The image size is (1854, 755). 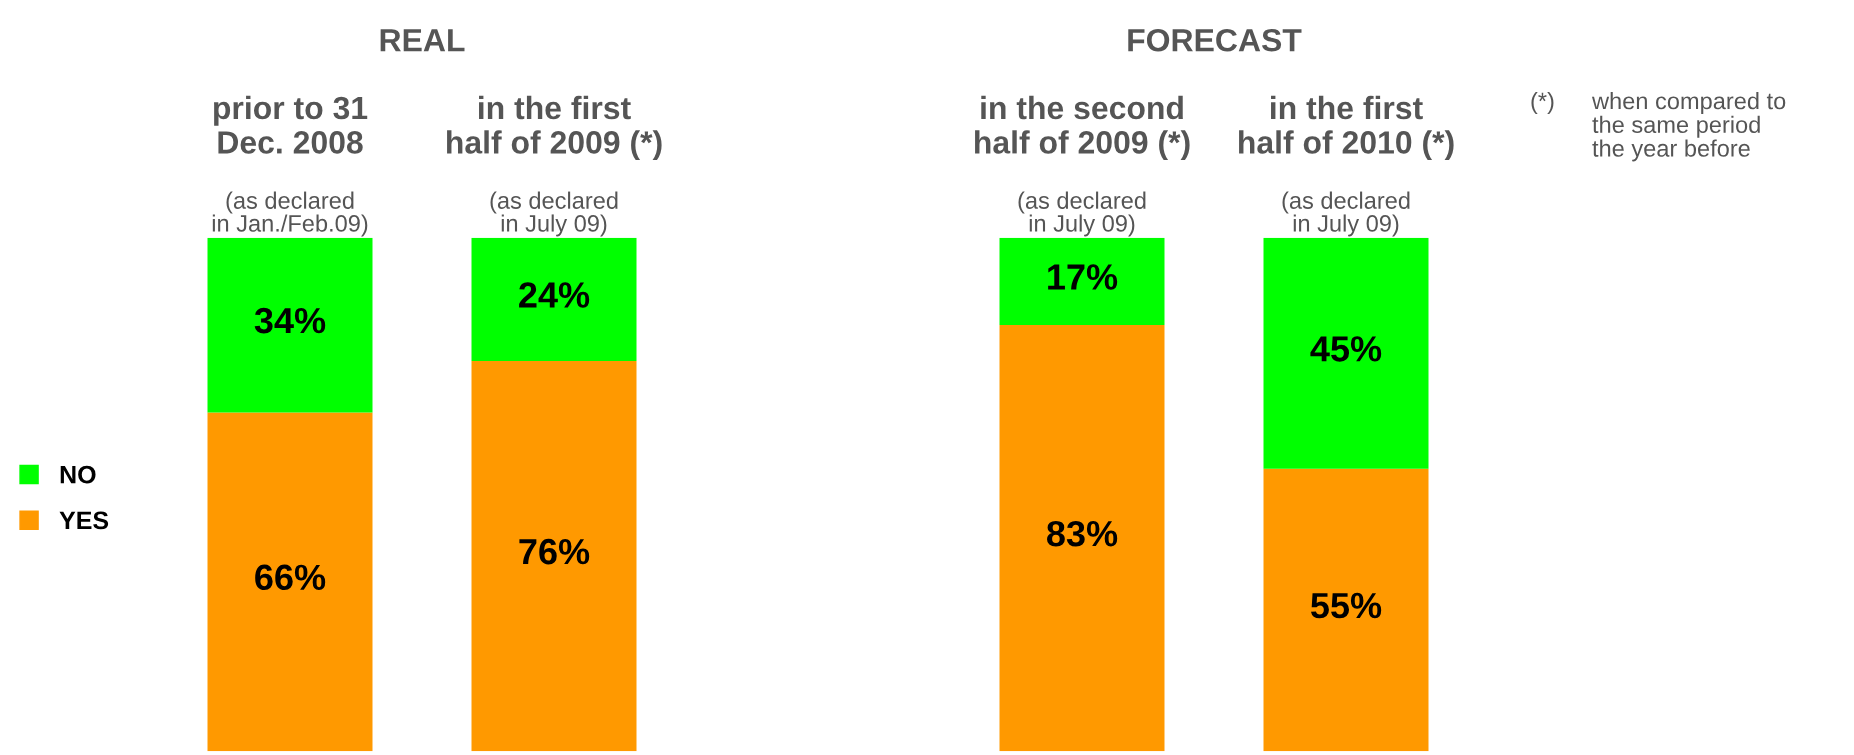 I want to click on data-label: 17%, so click(x=1083, y=277).